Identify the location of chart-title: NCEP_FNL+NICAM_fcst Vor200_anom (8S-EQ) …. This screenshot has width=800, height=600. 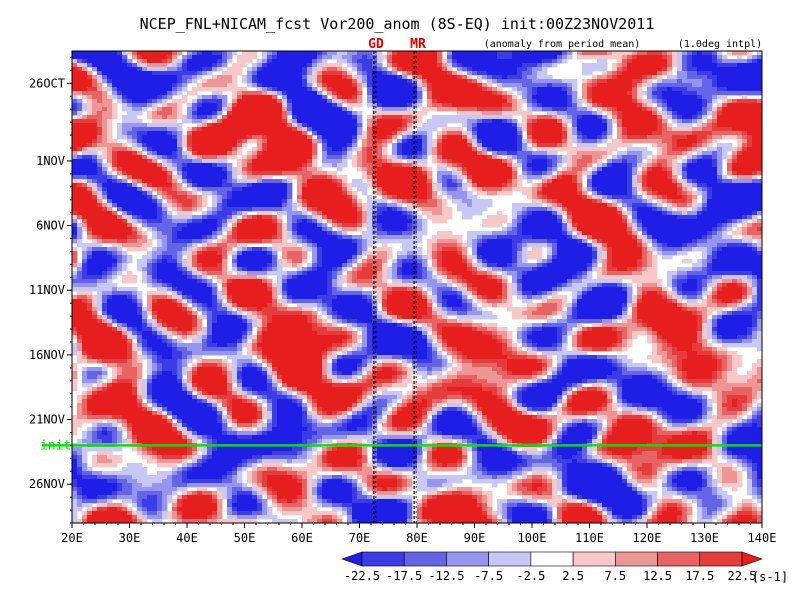
(397, 24).